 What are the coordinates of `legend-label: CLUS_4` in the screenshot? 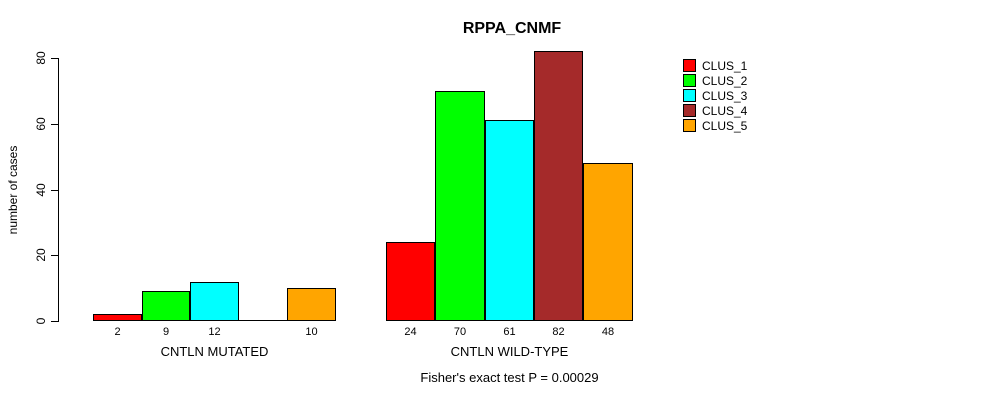 It's located at (725, 110).